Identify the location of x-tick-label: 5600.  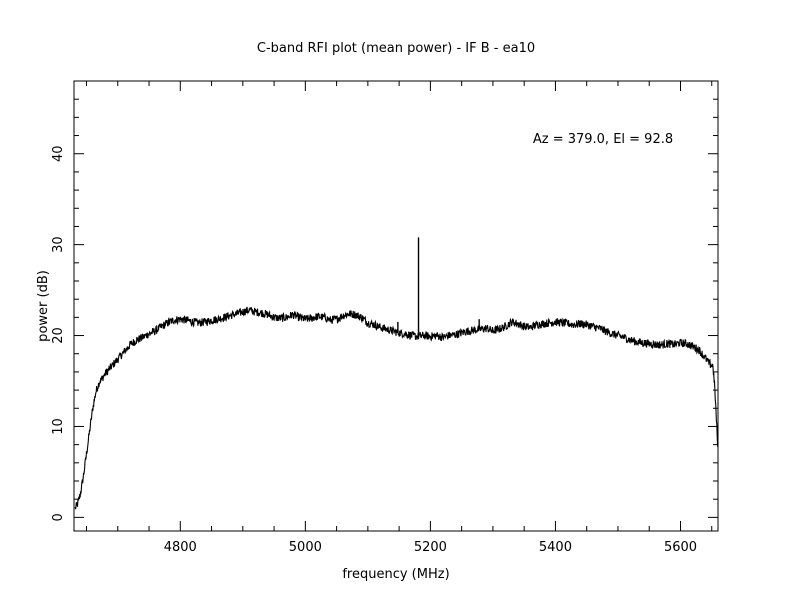
(680, 547).